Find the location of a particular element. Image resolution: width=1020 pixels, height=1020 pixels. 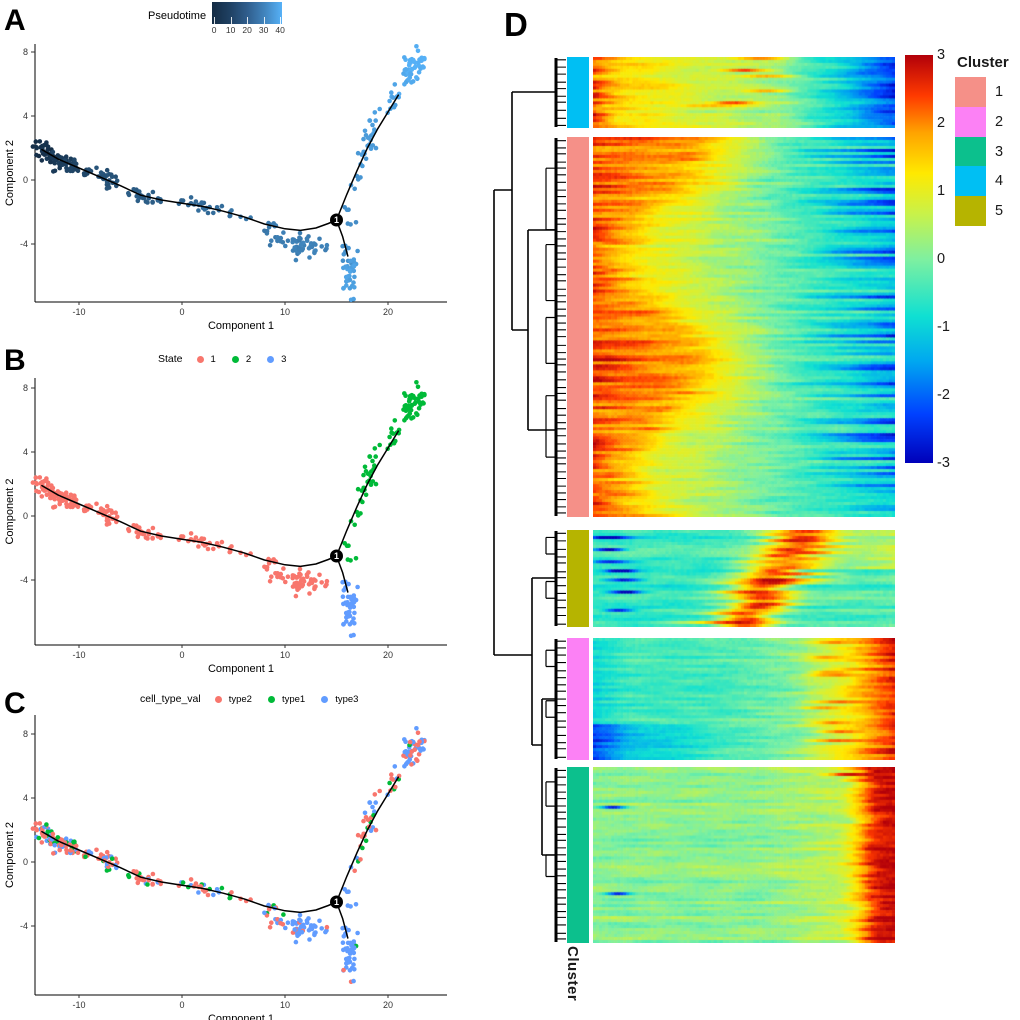

colorbar-tick-label: -3 is located at coordinates (943, 463).